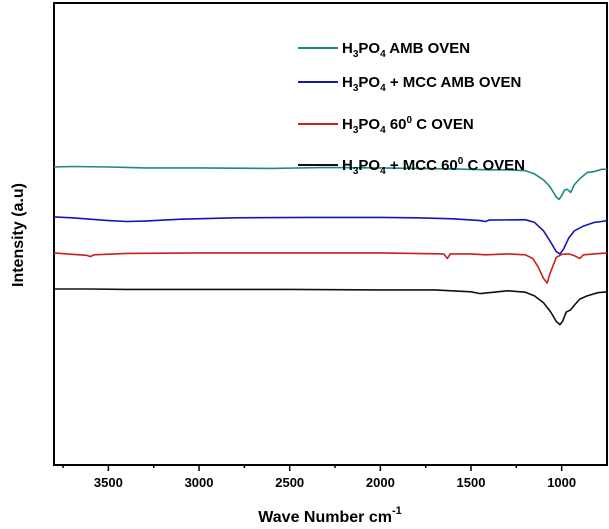 Image resolution: width=609 pixels, height=529 pixels. I want to click on x-tick-label: 2500, so click(289, 482).